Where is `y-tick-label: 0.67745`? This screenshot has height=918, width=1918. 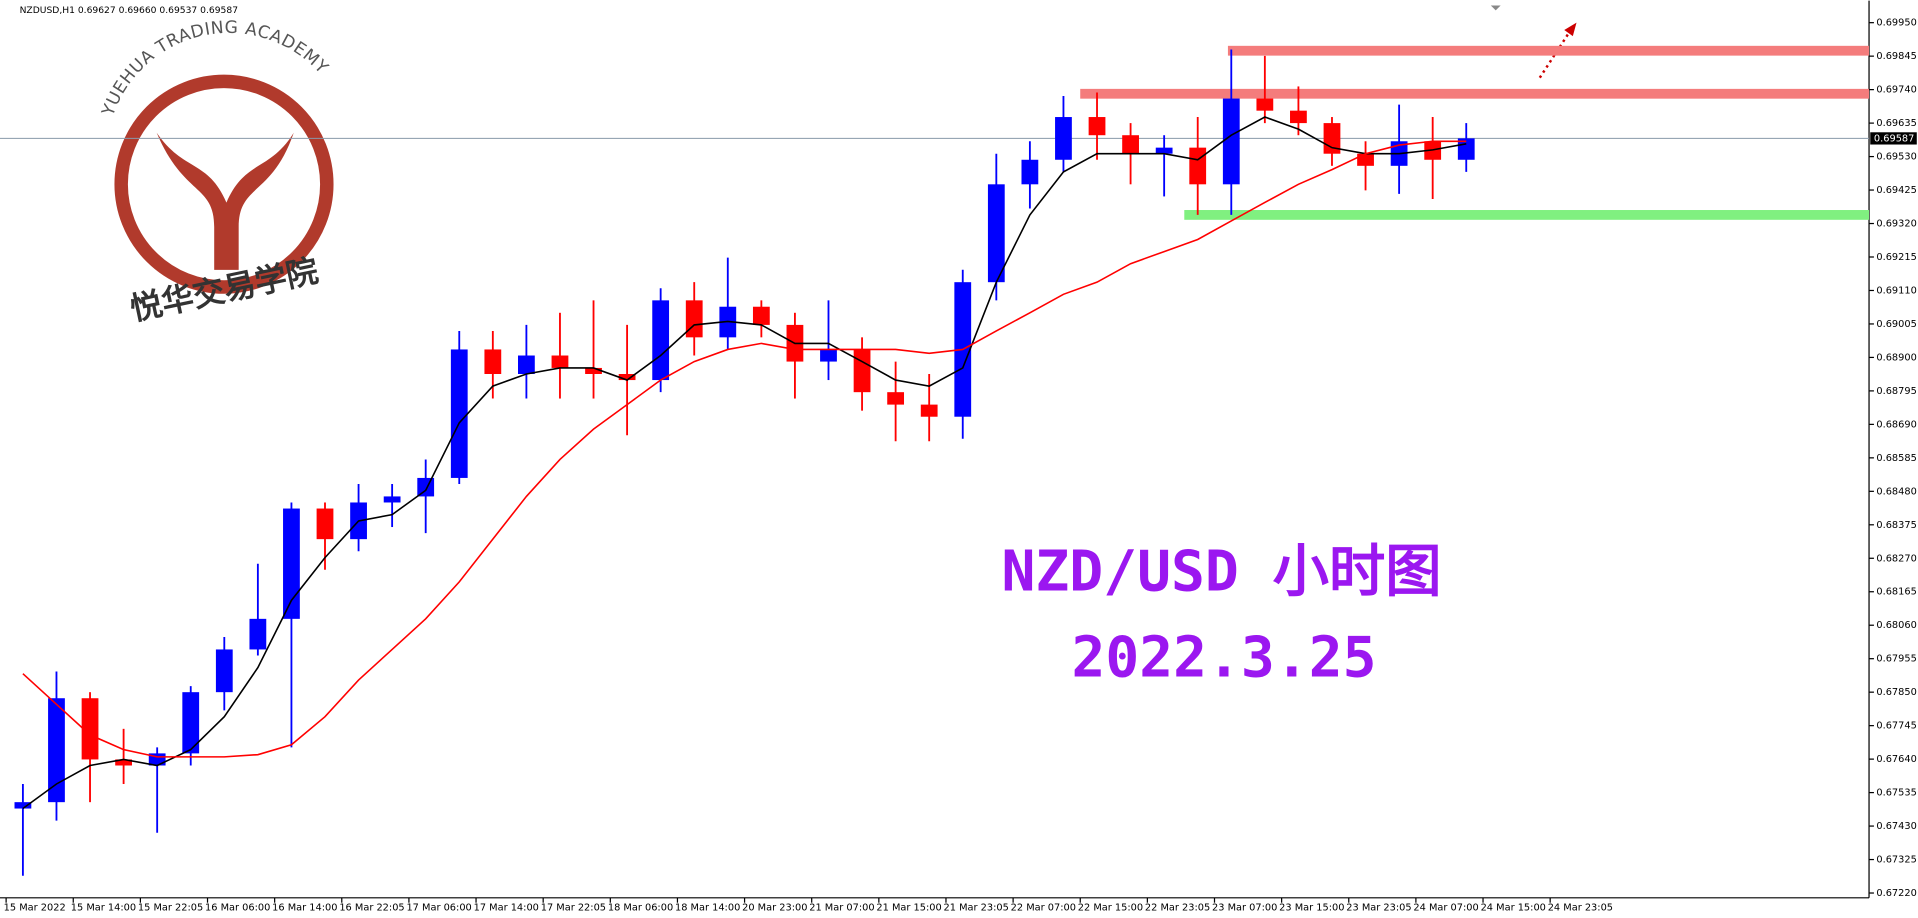
y-tick-label: 0.67745 is located at coordinates (1896, 726).